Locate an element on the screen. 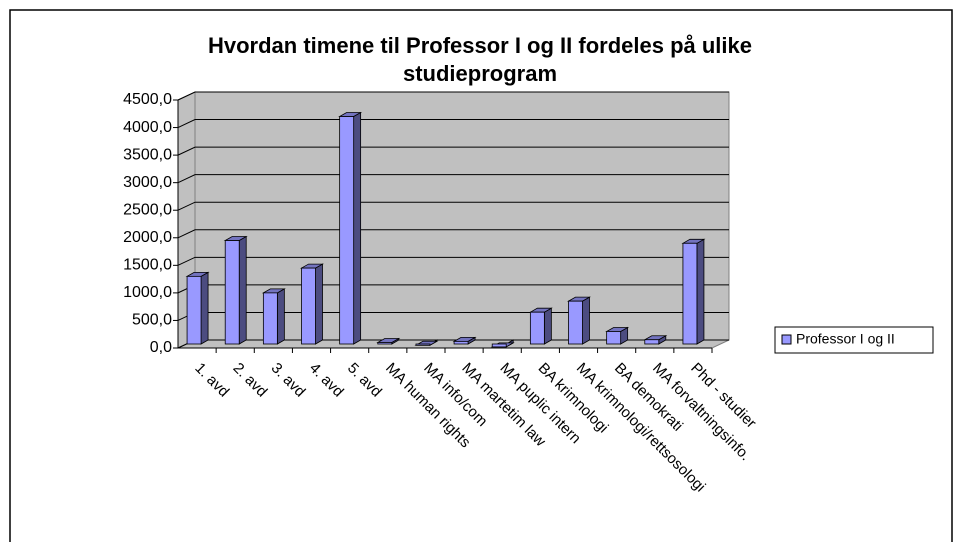  y-tick-label: 3000,0 is located at coordinates (147, 182).